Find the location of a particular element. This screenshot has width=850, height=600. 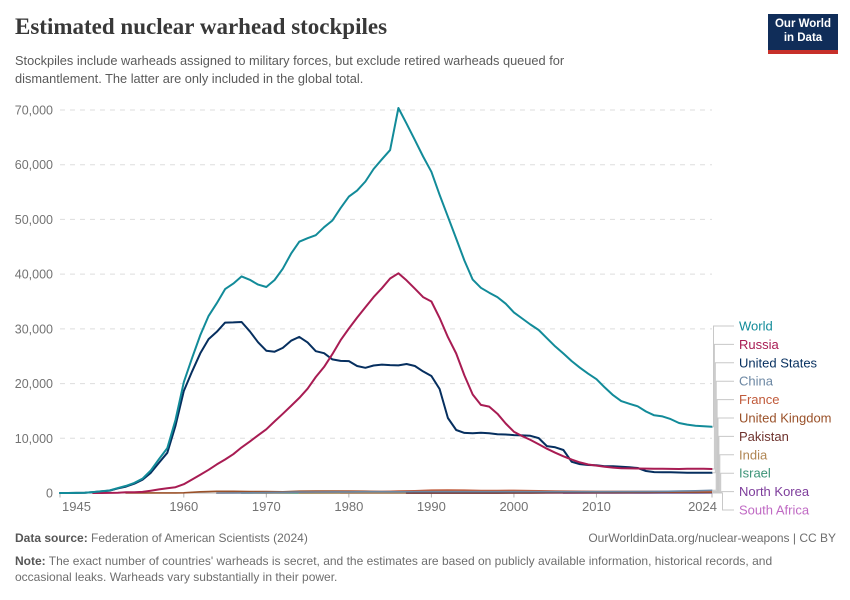

legend-label-south-africa: South Africa is located at coordinates (774, 510).